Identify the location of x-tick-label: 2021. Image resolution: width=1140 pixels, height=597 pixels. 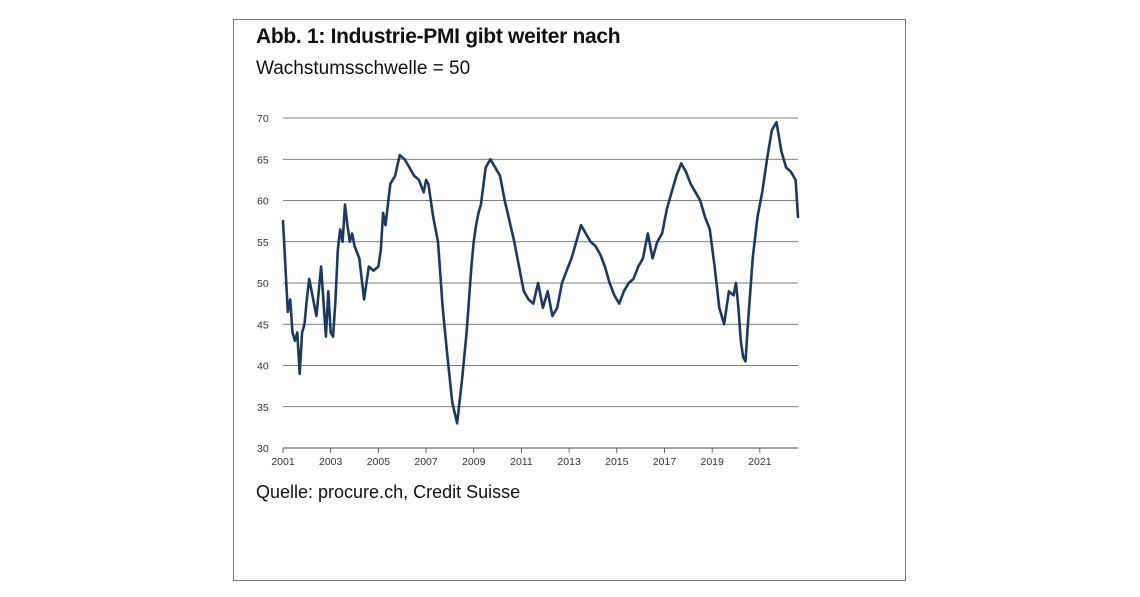
(760, 462).